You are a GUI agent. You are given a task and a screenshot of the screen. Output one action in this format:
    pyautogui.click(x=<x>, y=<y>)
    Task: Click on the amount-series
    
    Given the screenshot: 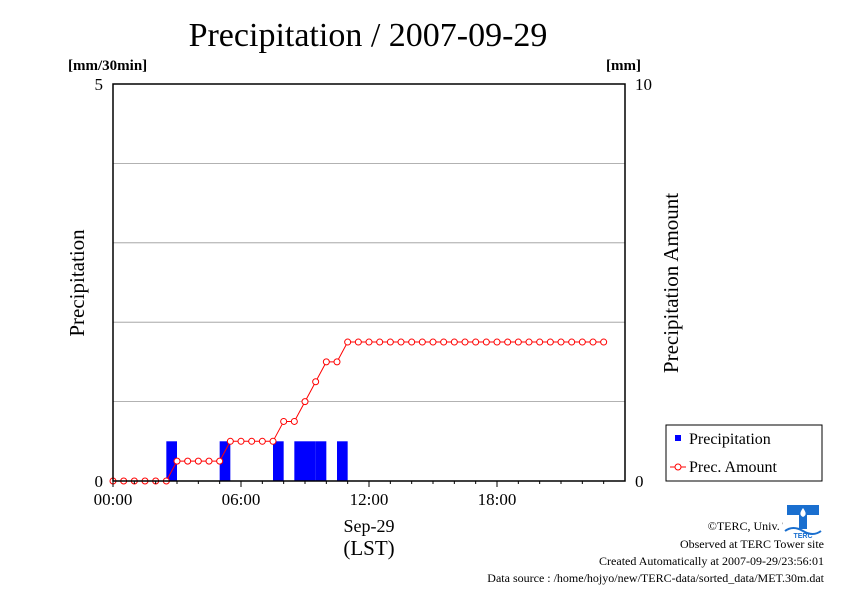 What is the action you would take?
    pyautogui.click(x=358, y=411)
    